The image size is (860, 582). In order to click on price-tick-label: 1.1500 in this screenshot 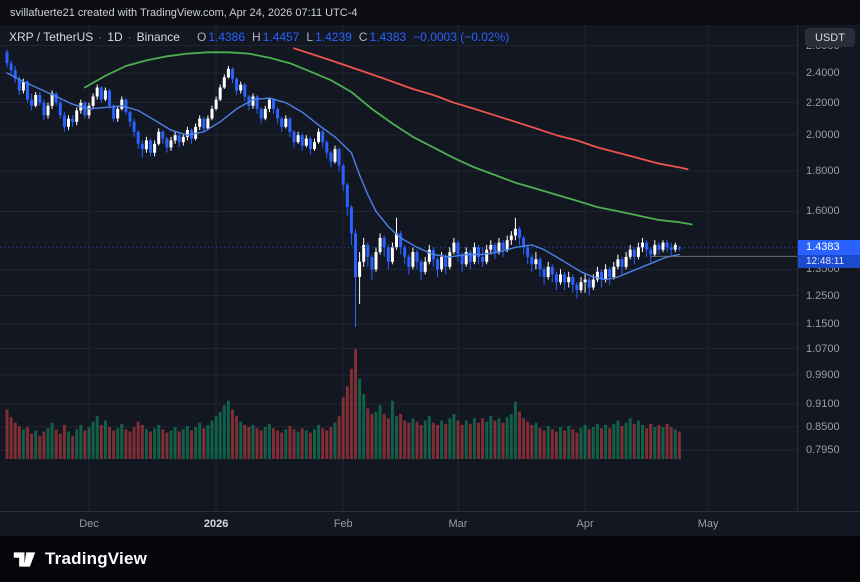, I will do `click(823, 324)`.